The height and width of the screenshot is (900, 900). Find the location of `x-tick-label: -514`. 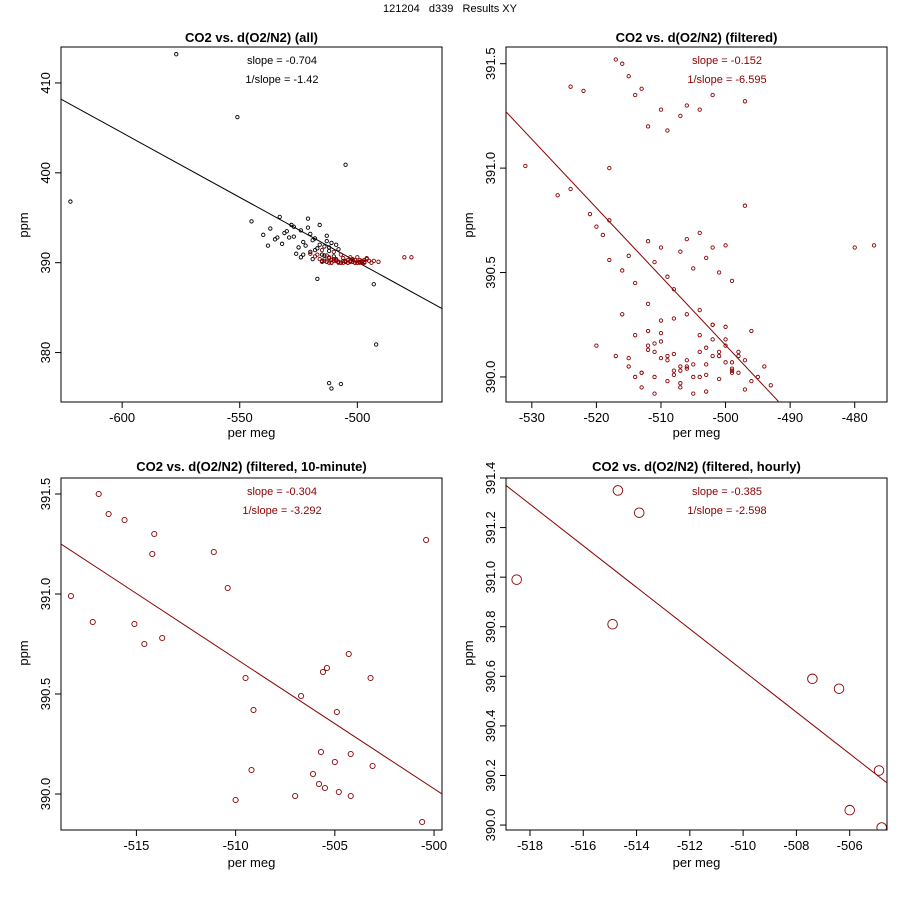

x-tick-label: -514 is located at coordinates (637, 845).